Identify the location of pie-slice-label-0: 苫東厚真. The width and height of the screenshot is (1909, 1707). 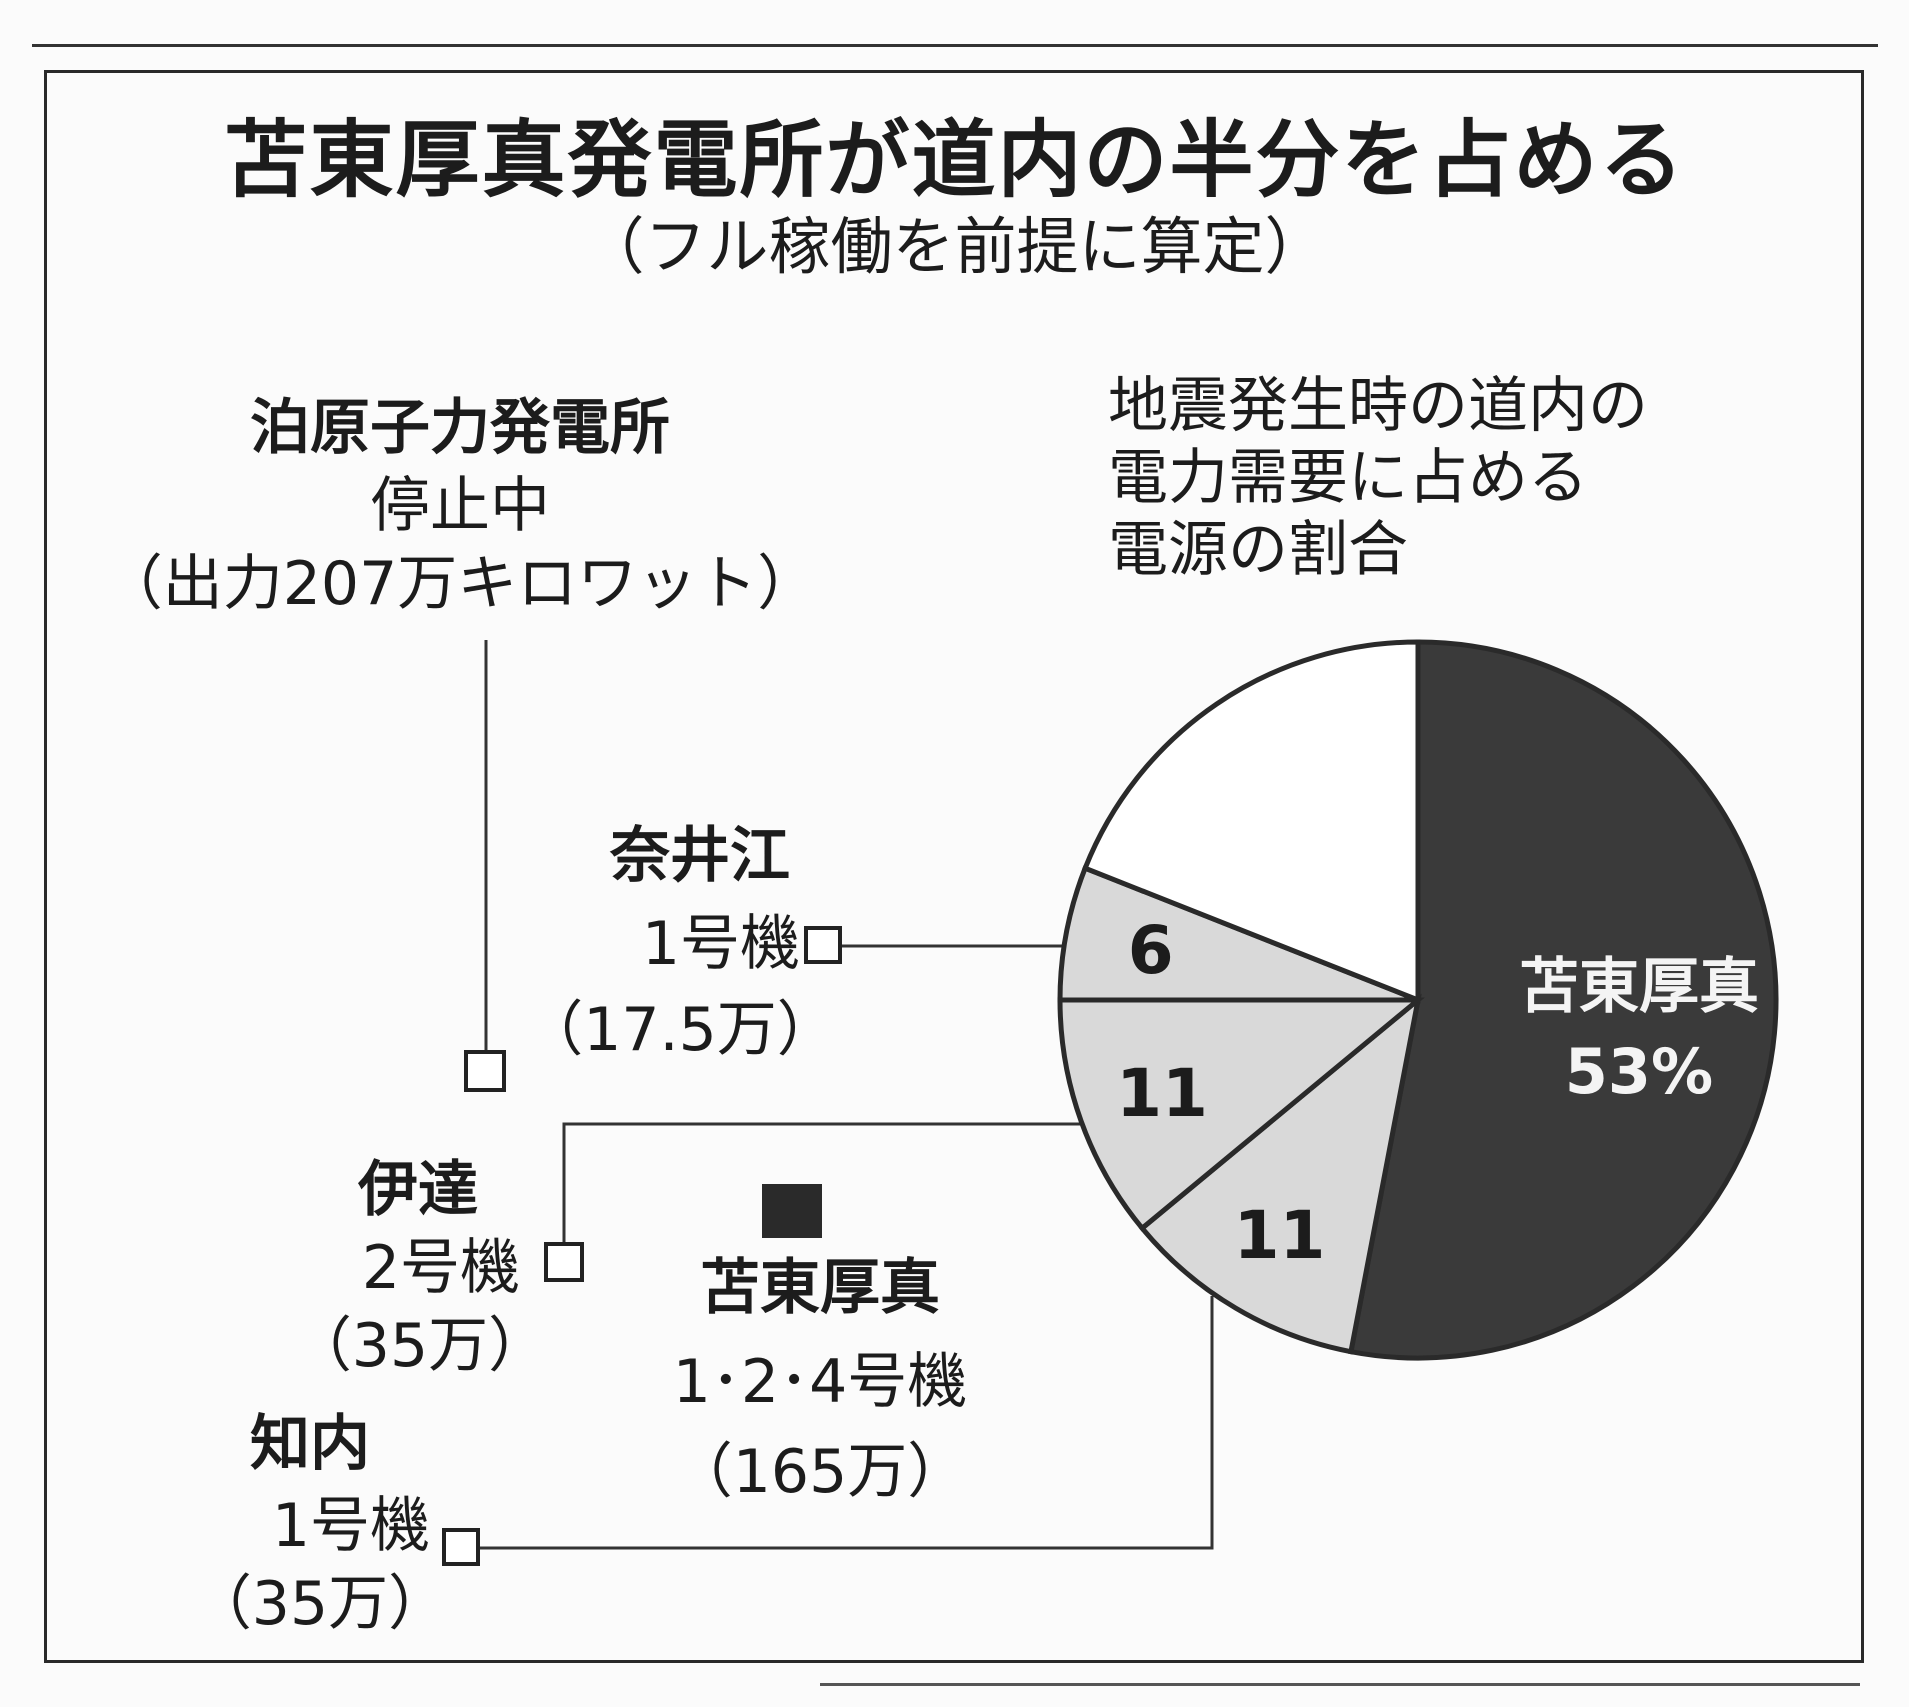
(1639, 987).